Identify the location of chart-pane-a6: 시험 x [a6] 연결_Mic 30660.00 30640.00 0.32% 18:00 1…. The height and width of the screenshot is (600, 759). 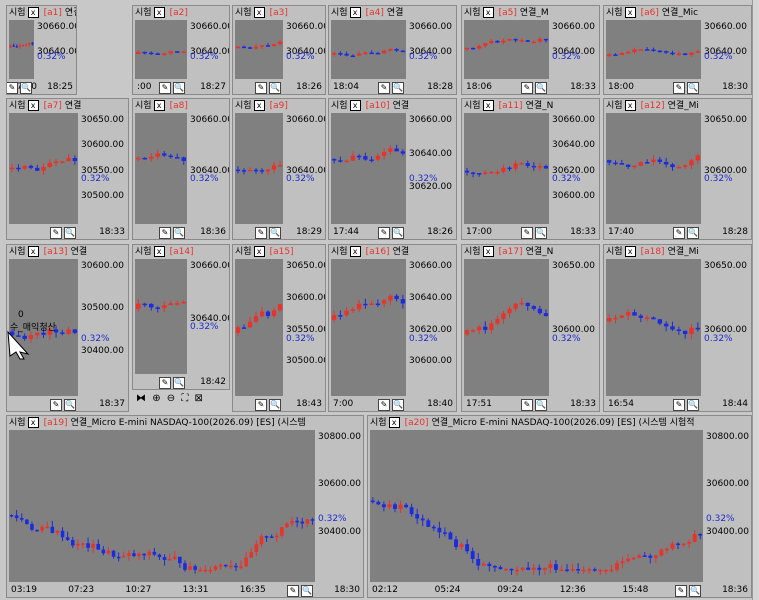
(677, 50).